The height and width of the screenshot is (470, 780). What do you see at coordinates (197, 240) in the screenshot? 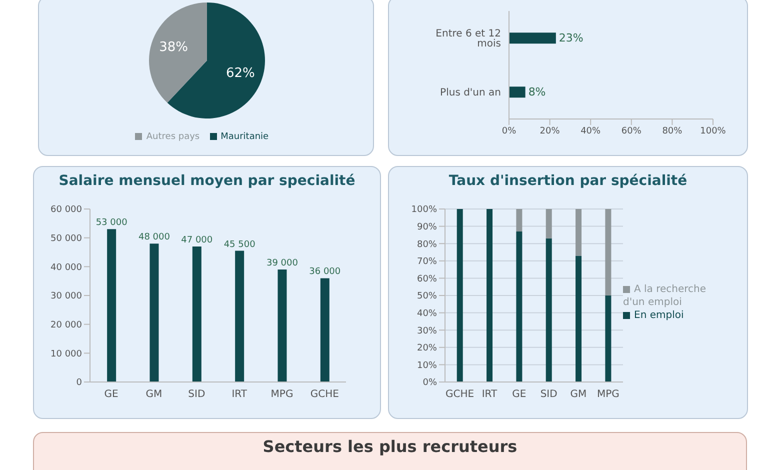
I see `data-label: 47 000` at bounding box center [197, 240].